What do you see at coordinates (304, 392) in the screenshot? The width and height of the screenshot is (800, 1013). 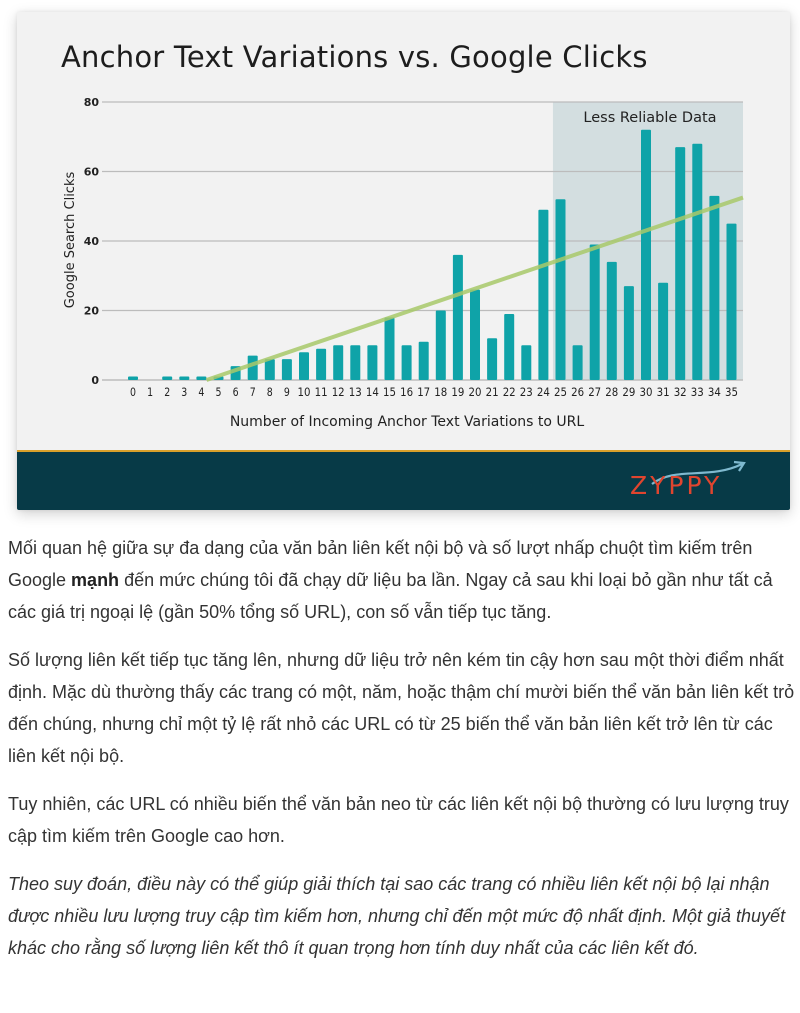 I see `svg-text: 10` at bounding box center [304, 392].